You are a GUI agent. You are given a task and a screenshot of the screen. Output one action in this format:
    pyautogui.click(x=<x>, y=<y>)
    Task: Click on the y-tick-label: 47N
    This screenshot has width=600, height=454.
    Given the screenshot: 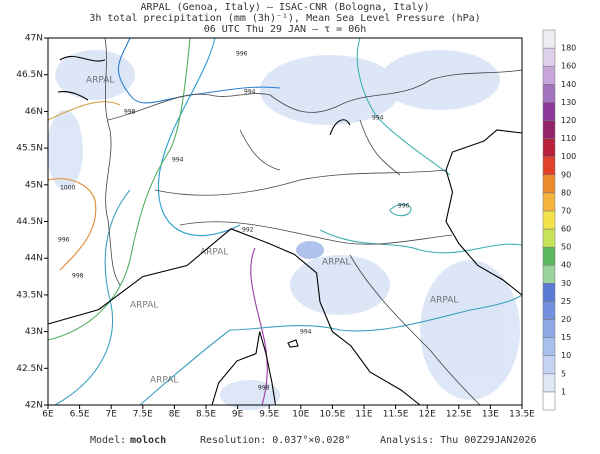 What is the action you would take?
    pyautogui.click(x=34, y=39)
    